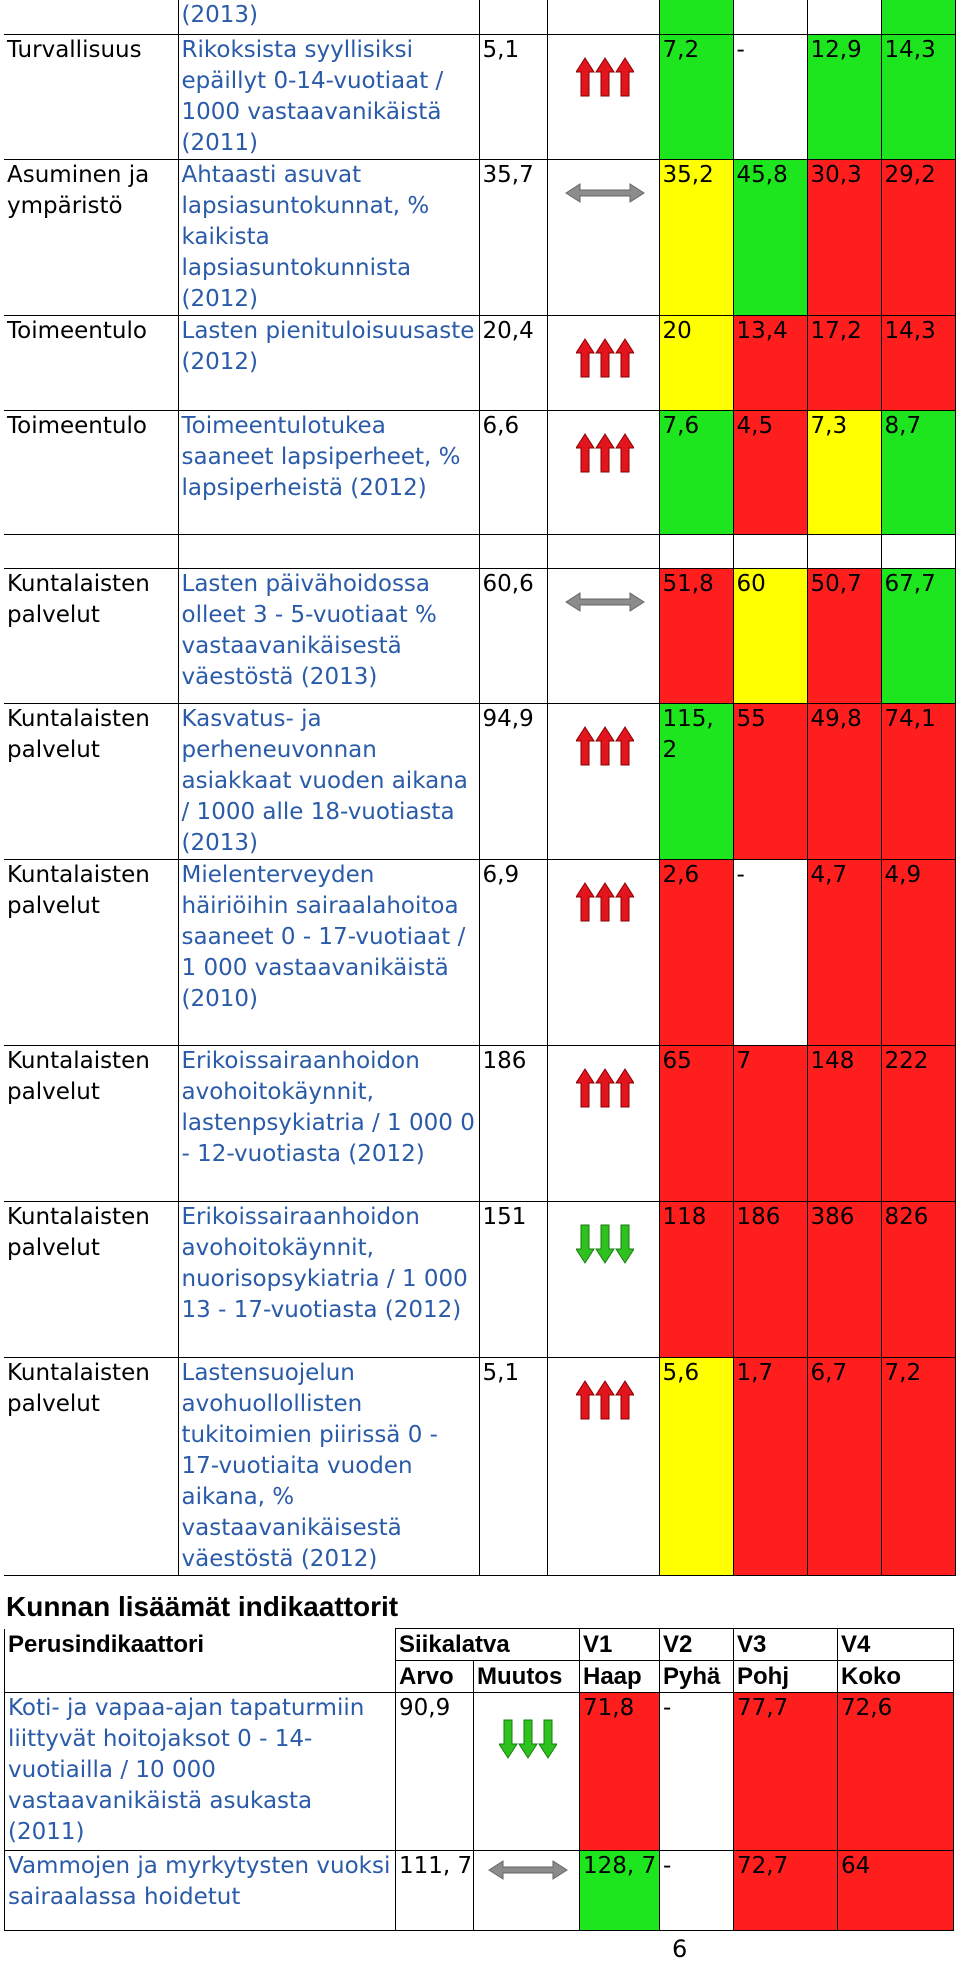 The width and height of the screenshot is (960, 1965). I want to click on region-v1-cell: 118, so click(696, 1279).